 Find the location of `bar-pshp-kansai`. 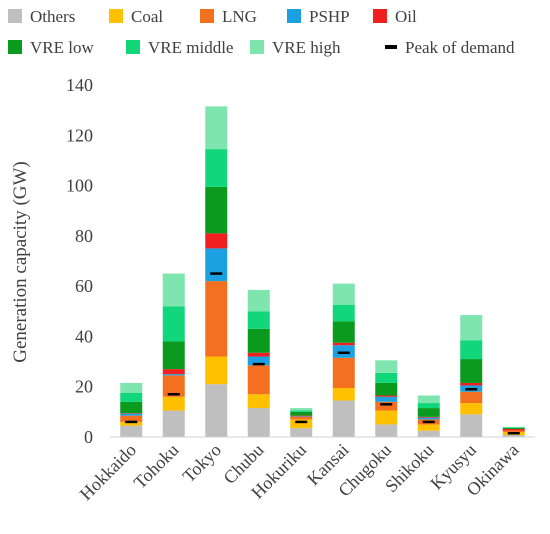

bar-pshp-kansai is located at coordinates (343, 351).